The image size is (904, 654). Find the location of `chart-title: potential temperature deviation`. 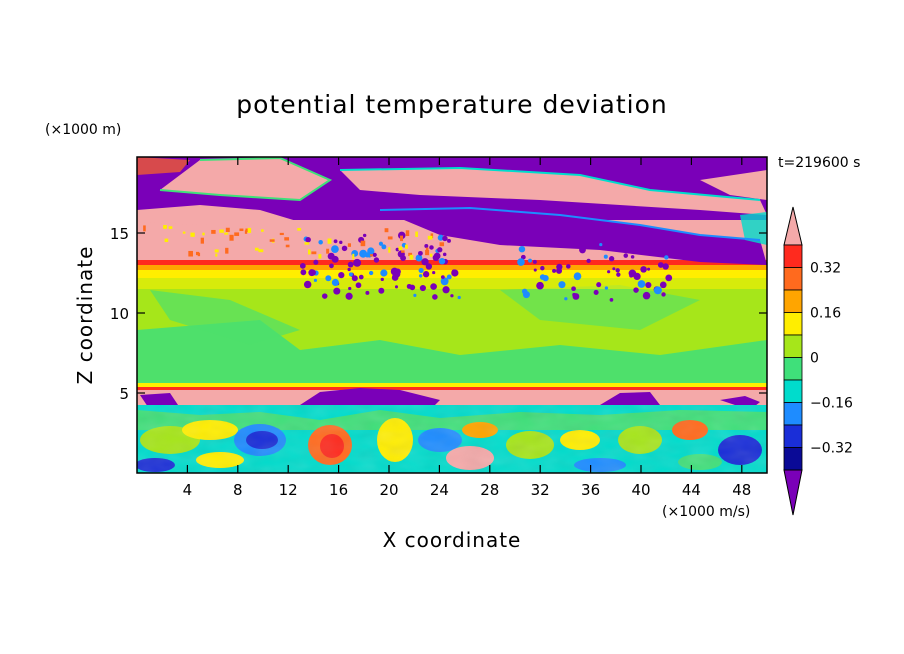

chart-title: potential temperature deviation is located at coordinates (451, 104).